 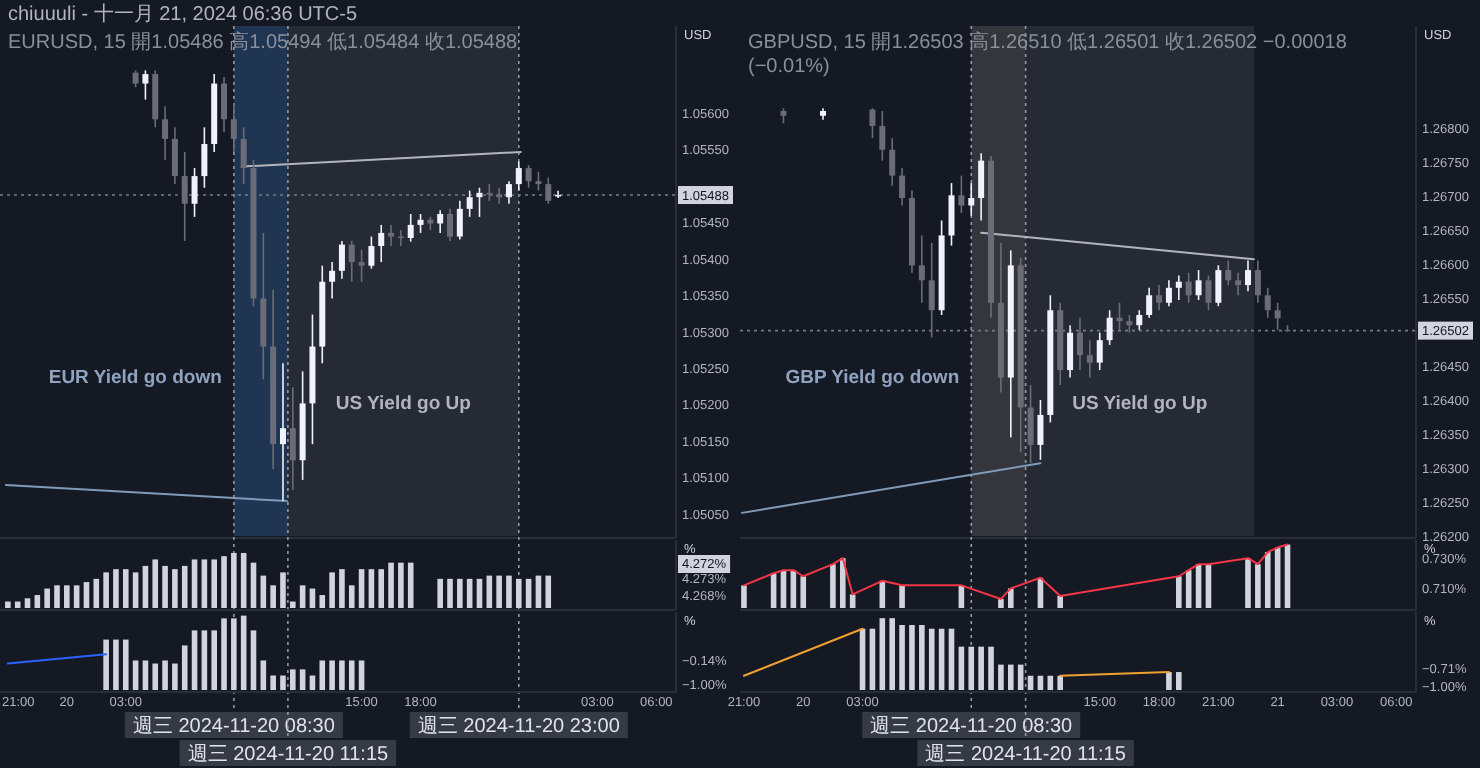 What do you see at coordinates (1015, 571) in the screenshot?
I see `line-series` at bounding box center [1015, 571].